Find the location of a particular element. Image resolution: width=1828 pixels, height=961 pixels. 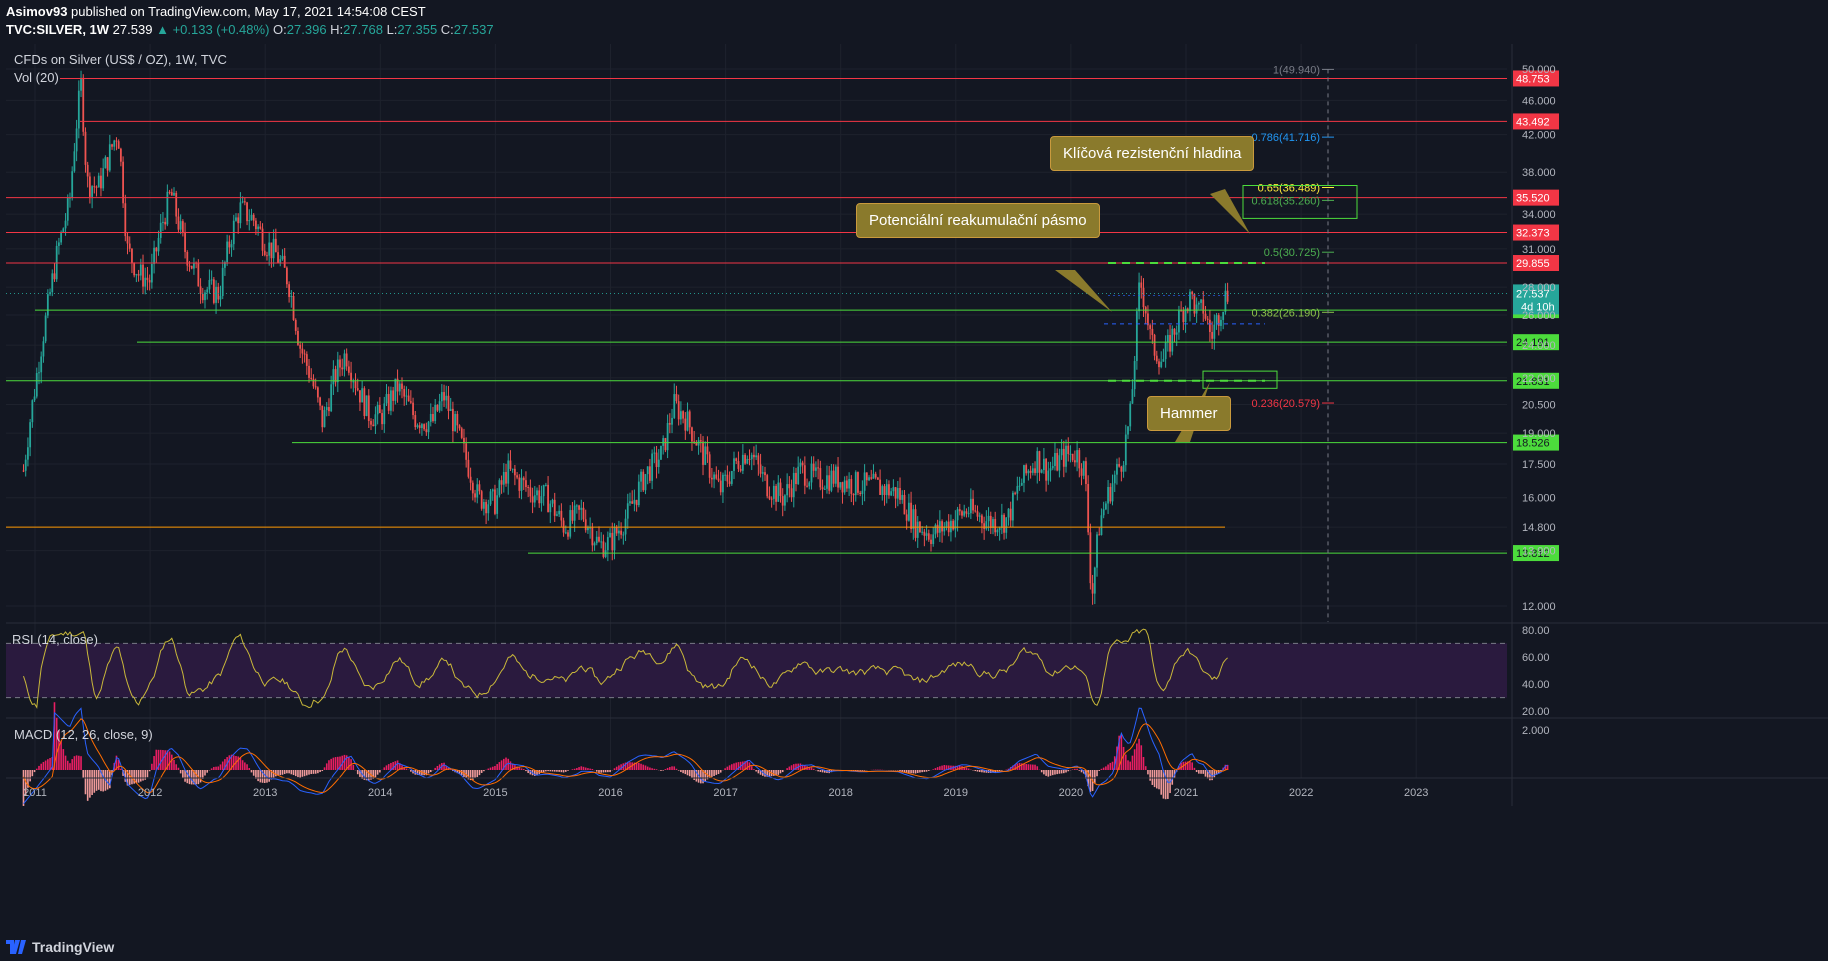

rsi-legend: RSI (14, close) is located at coordinates (55, 639).